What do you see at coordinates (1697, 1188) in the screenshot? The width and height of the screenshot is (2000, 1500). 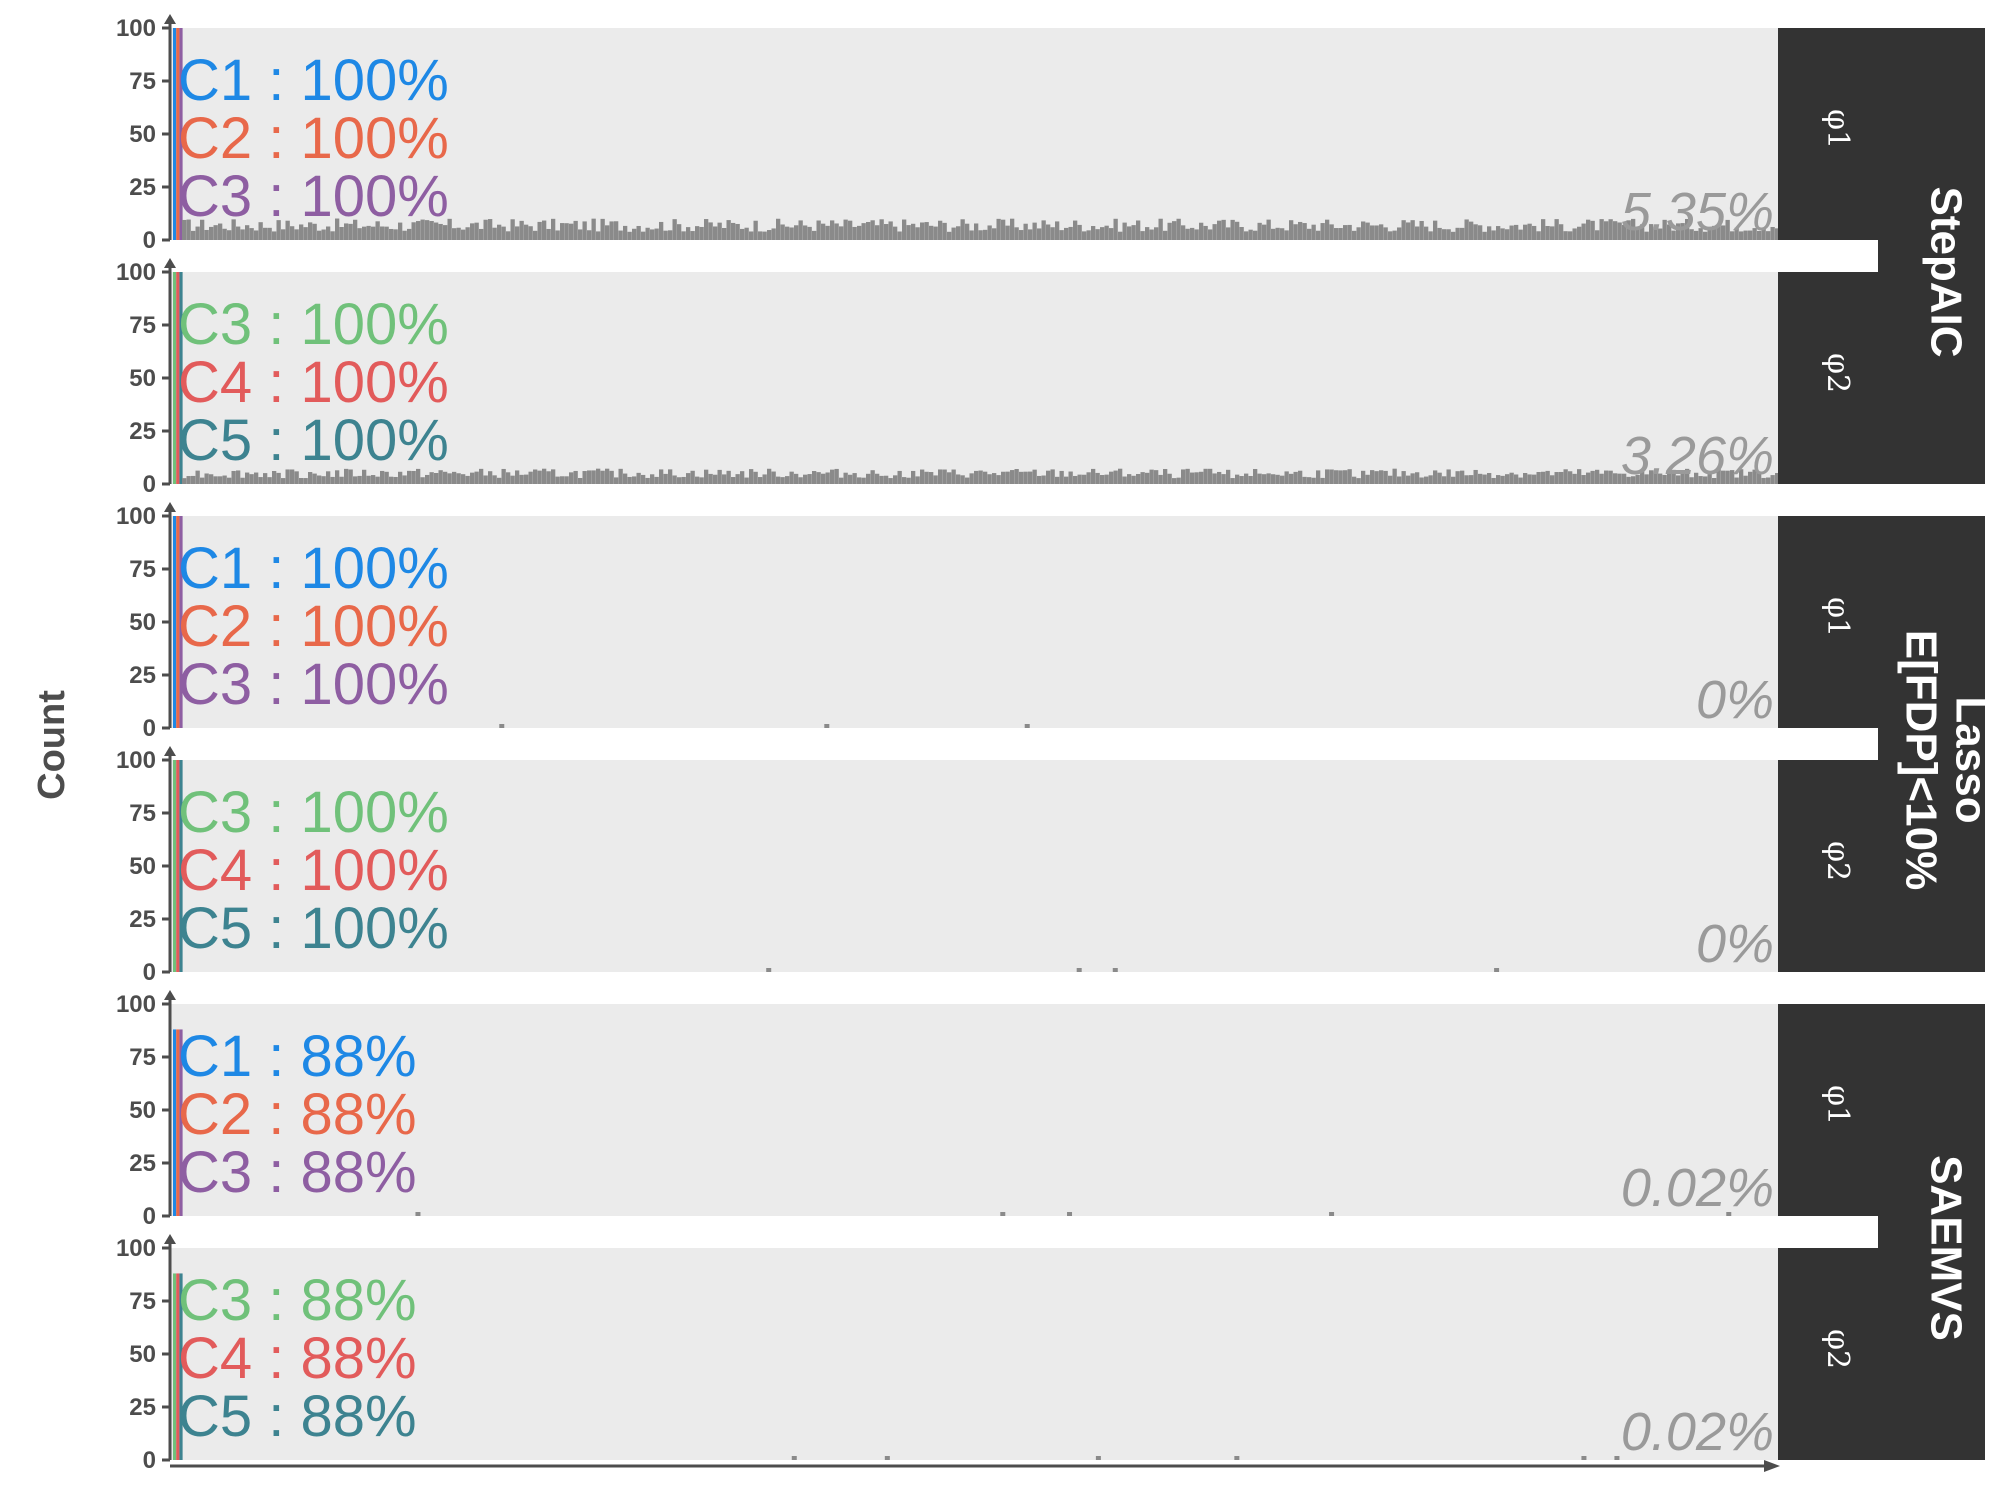 I see `false-selection-rate: 0.02%` at bounding box center [1697, 1188].